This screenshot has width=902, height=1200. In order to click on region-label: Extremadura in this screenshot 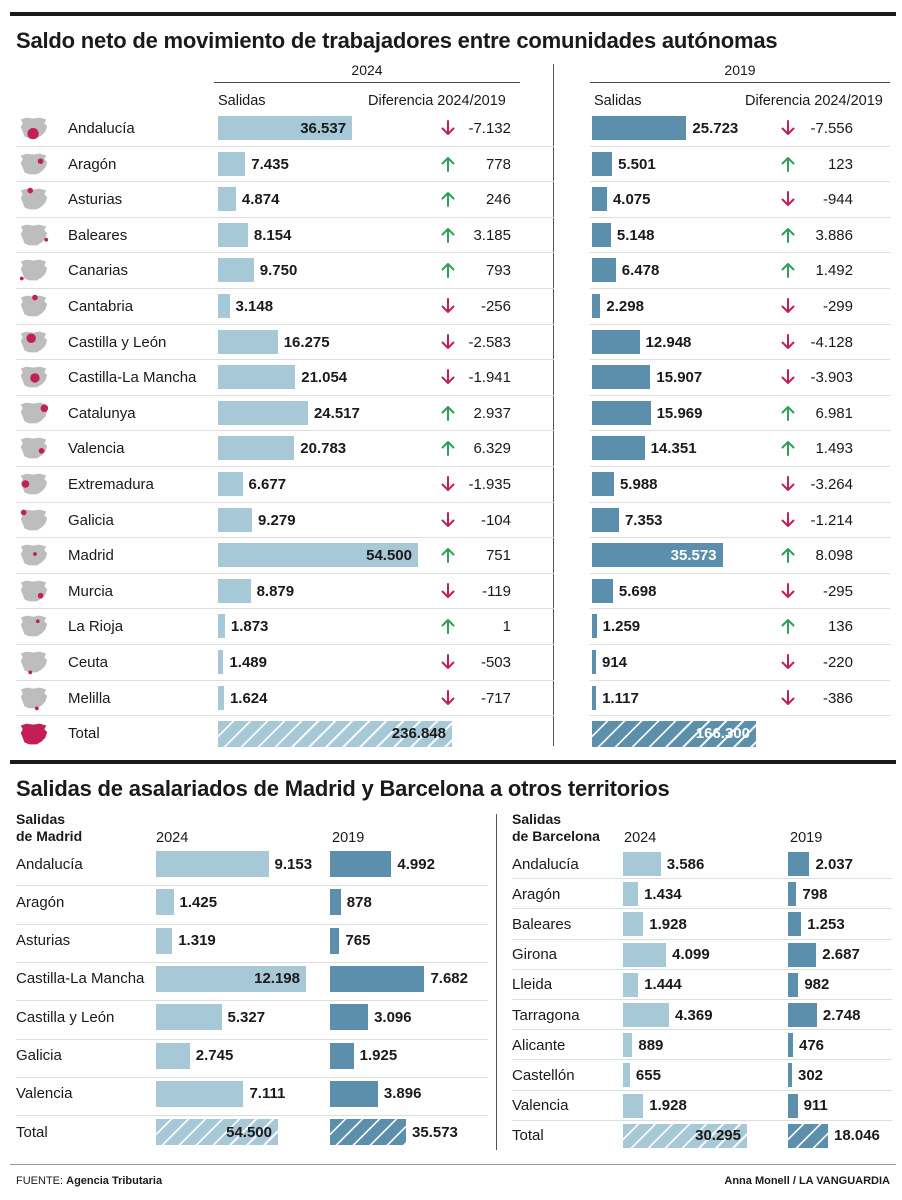, I will do `click(111, 484)`.